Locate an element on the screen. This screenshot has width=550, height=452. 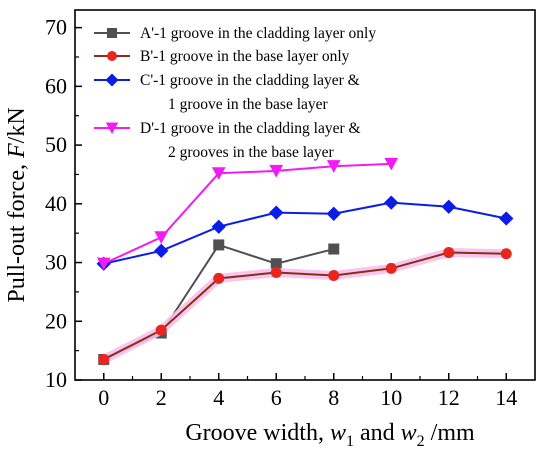
y-tick-label: 40 is located at coordinates (56, 203).